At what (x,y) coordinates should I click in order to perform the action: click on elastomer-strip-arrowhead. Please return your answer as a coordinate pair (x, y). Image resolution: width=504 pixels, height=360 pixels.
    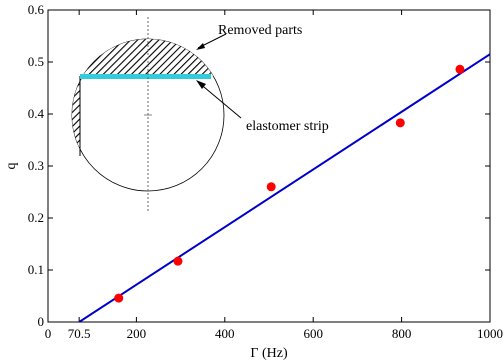
    Looking at the image, I should click on (201, 84).